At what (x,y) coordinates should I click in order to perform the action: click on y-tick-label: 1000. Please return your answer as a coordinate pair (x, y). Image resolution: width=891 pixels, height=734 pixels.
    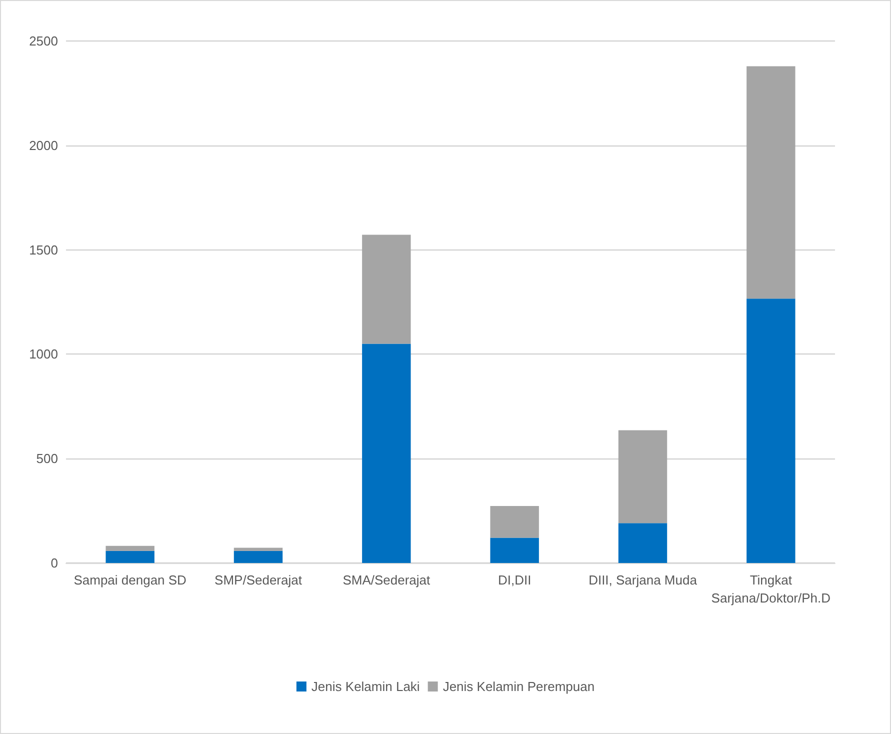
    Looking at the image, I should click on (43, 354).